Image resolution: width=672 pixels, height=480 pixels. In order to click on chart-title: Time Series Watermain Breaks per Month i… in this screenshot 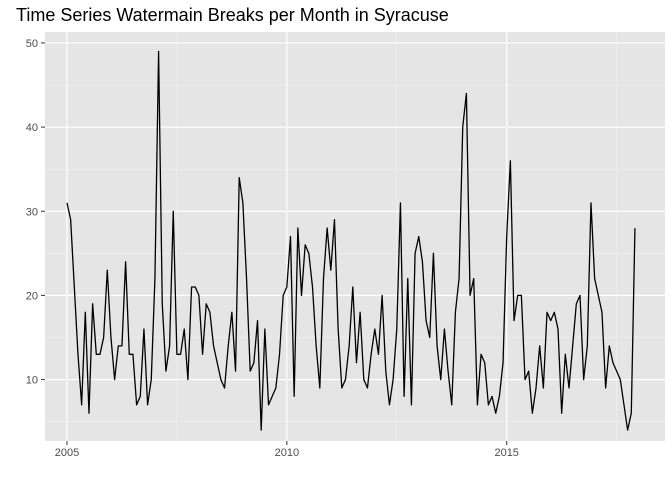, I will do `click(232, 15)`.